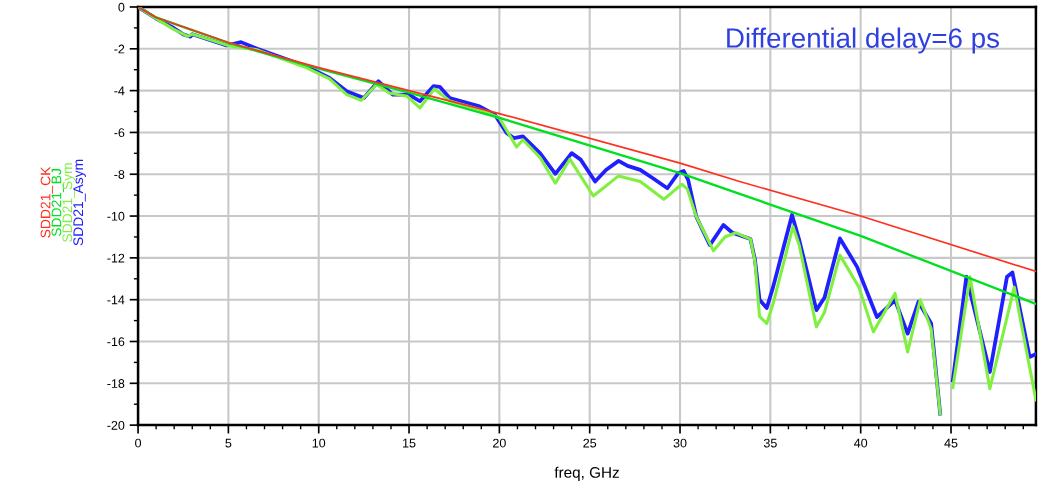 Image resolution: width=1038 pixels, height=482 pixels. Describe the element at coordinates (116, 383) in the screenshot. I see `y-tick-label: -18` at that location.